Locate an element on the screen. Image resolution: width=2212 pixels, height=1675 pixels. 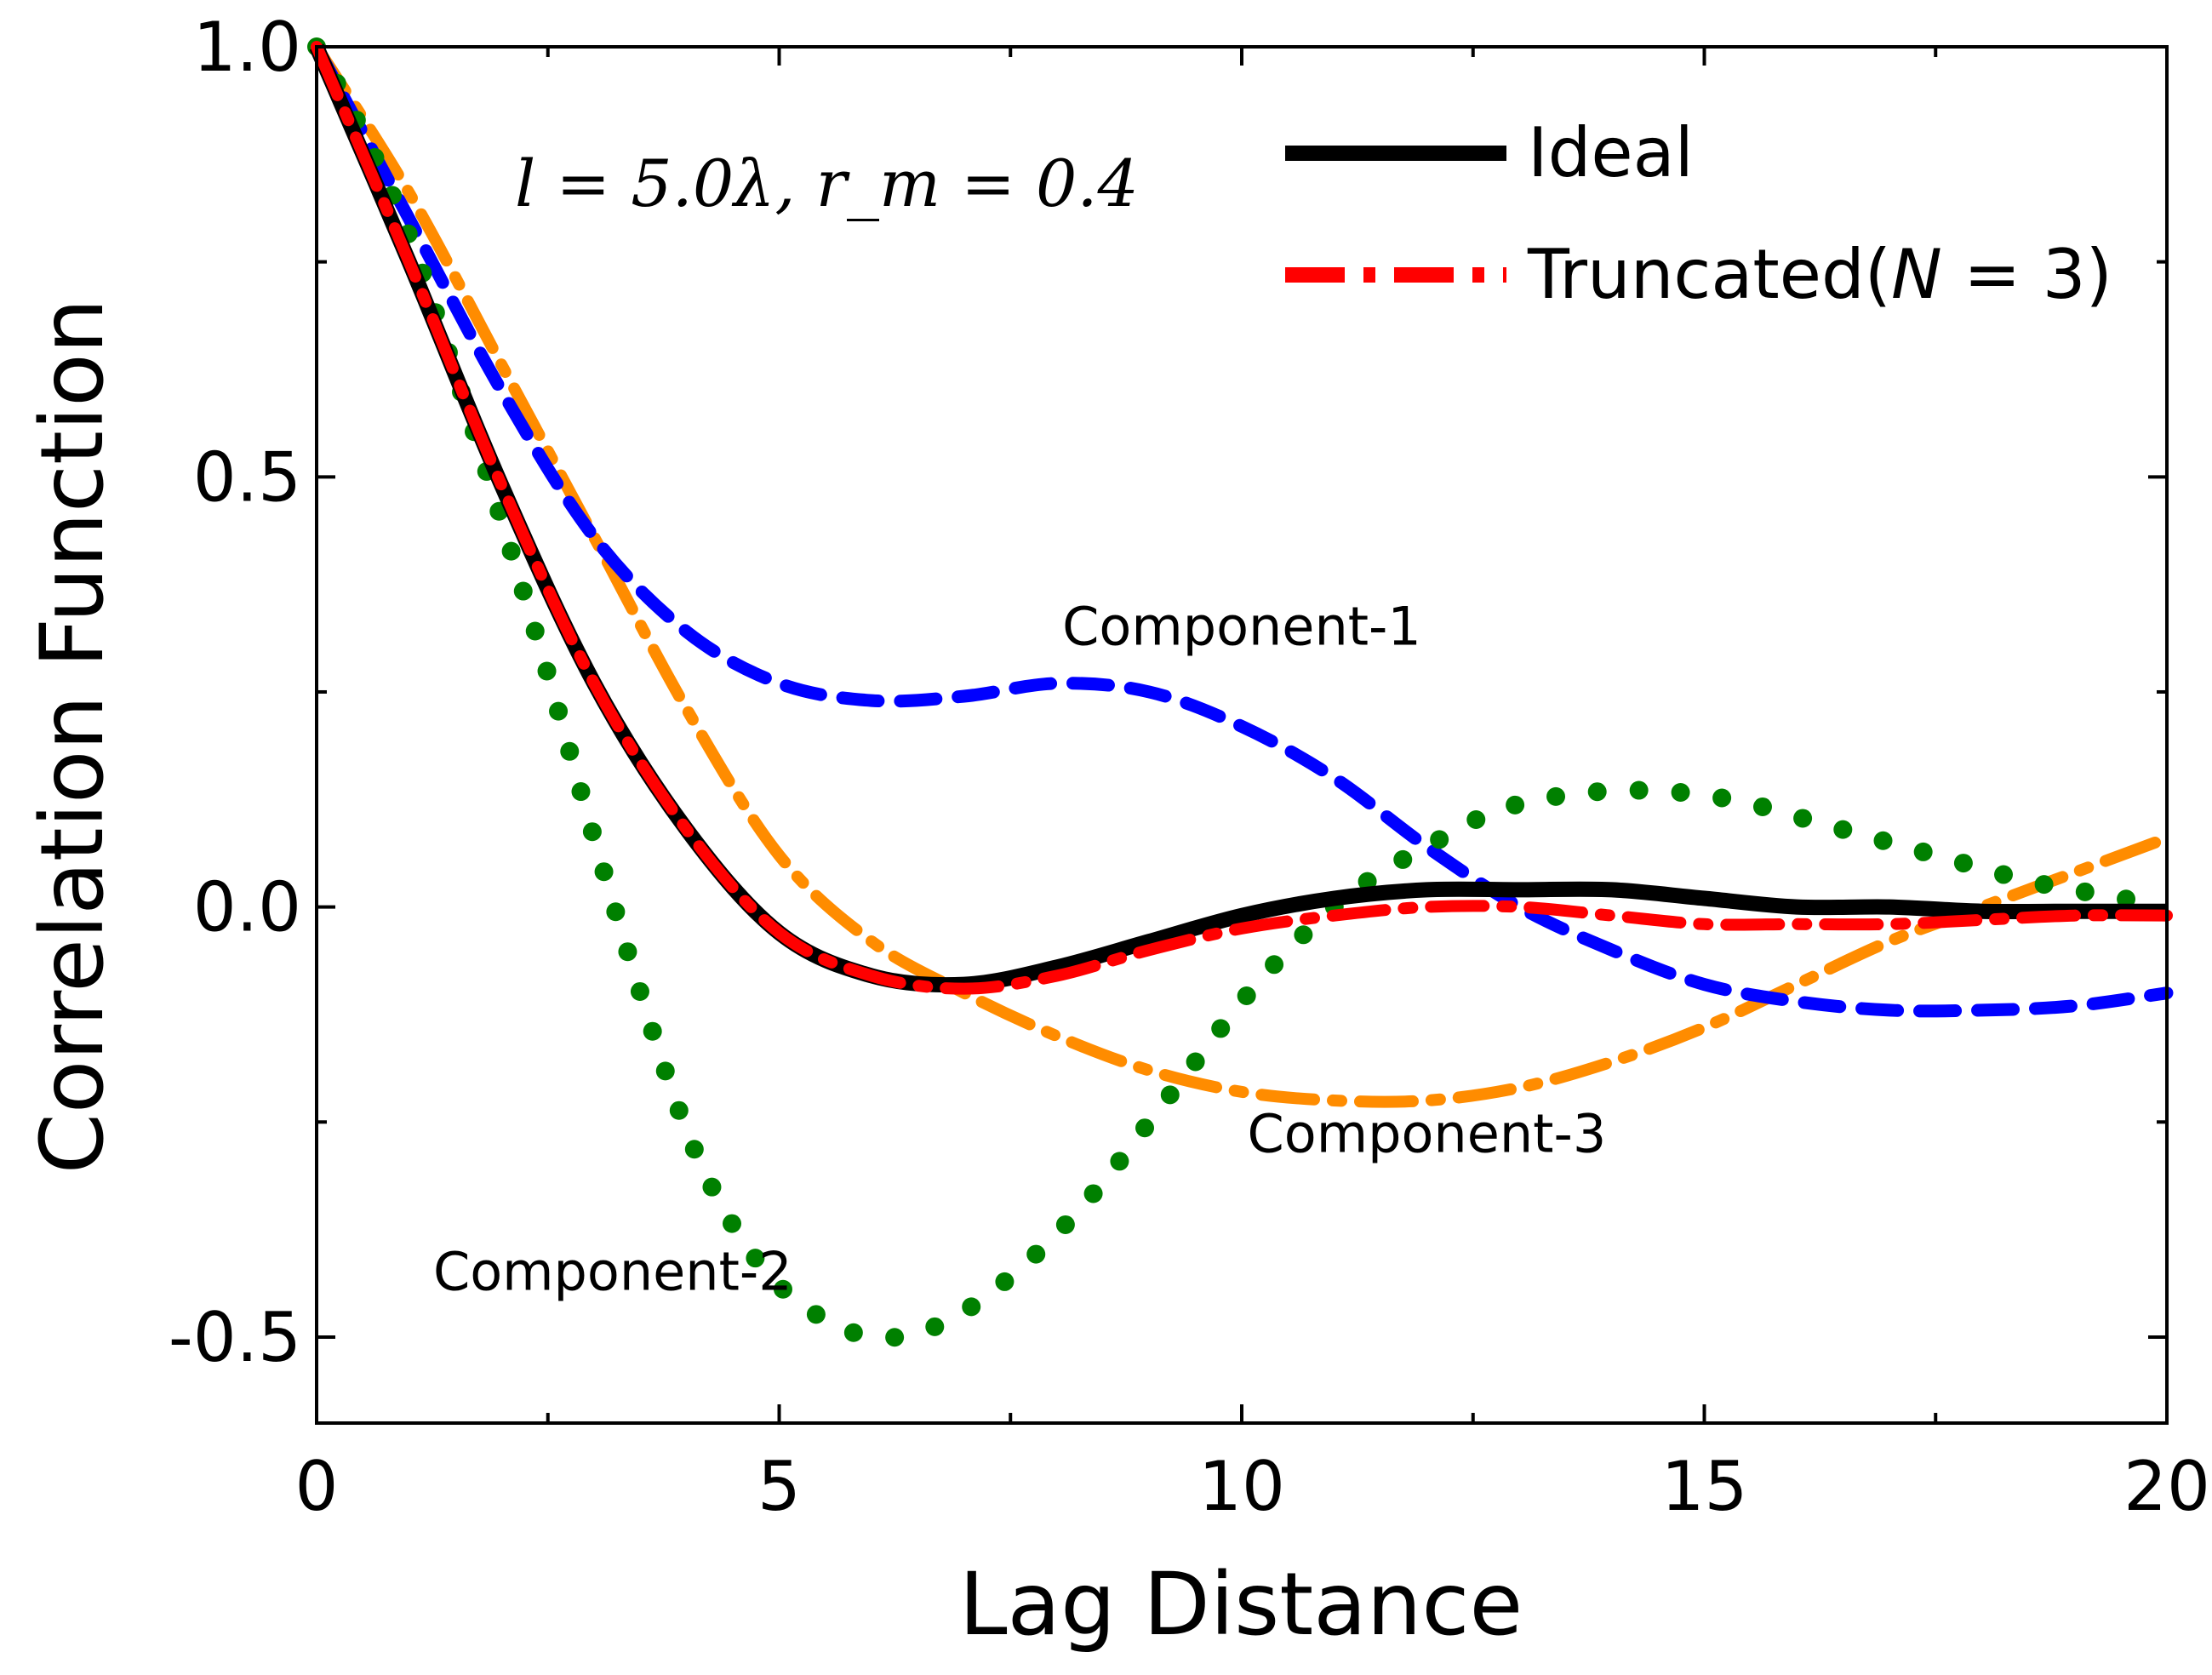
y-tick-label: 1.0 is located at coordinates (247, 47).